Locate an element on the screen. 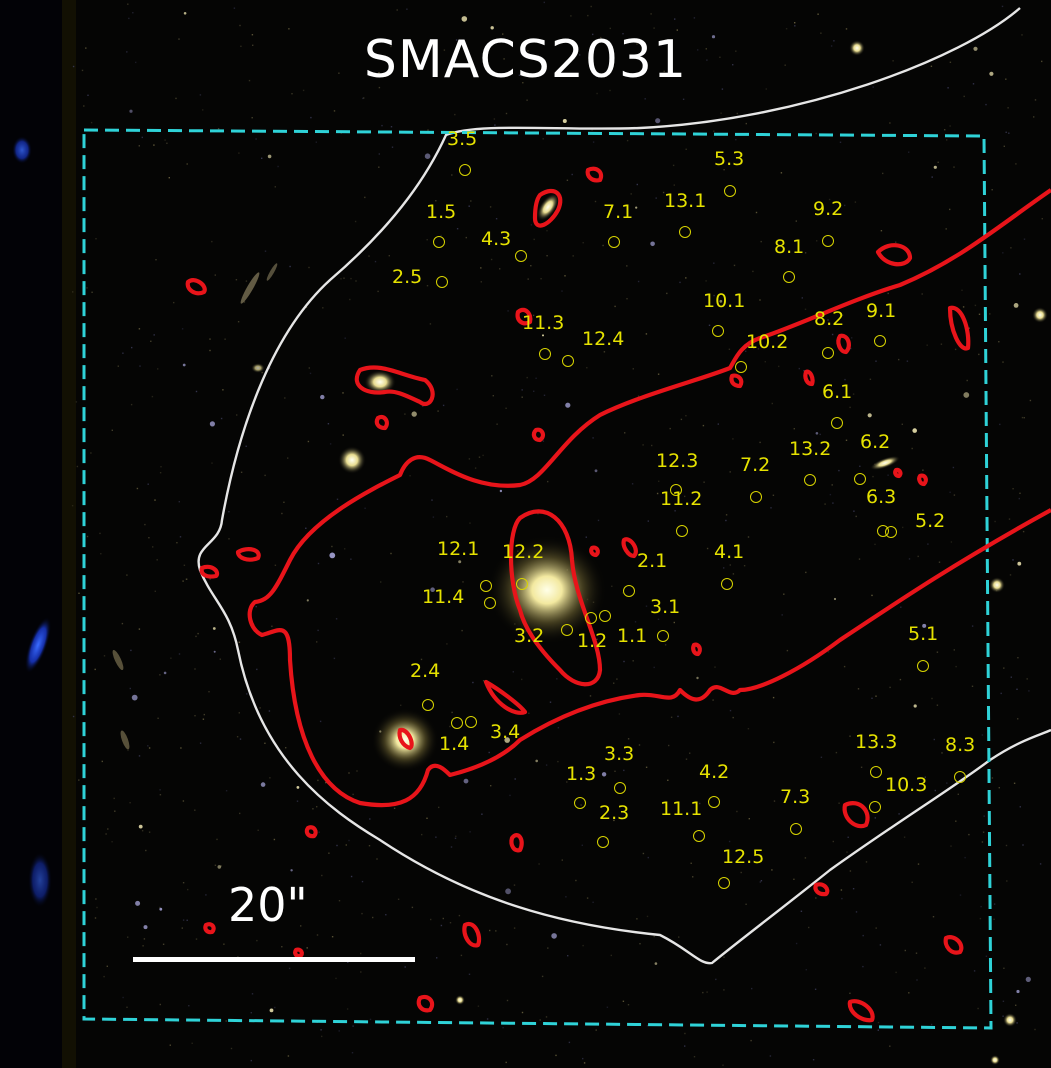  image-label-10-2: 10.2 is located at coordinates (767, 342).